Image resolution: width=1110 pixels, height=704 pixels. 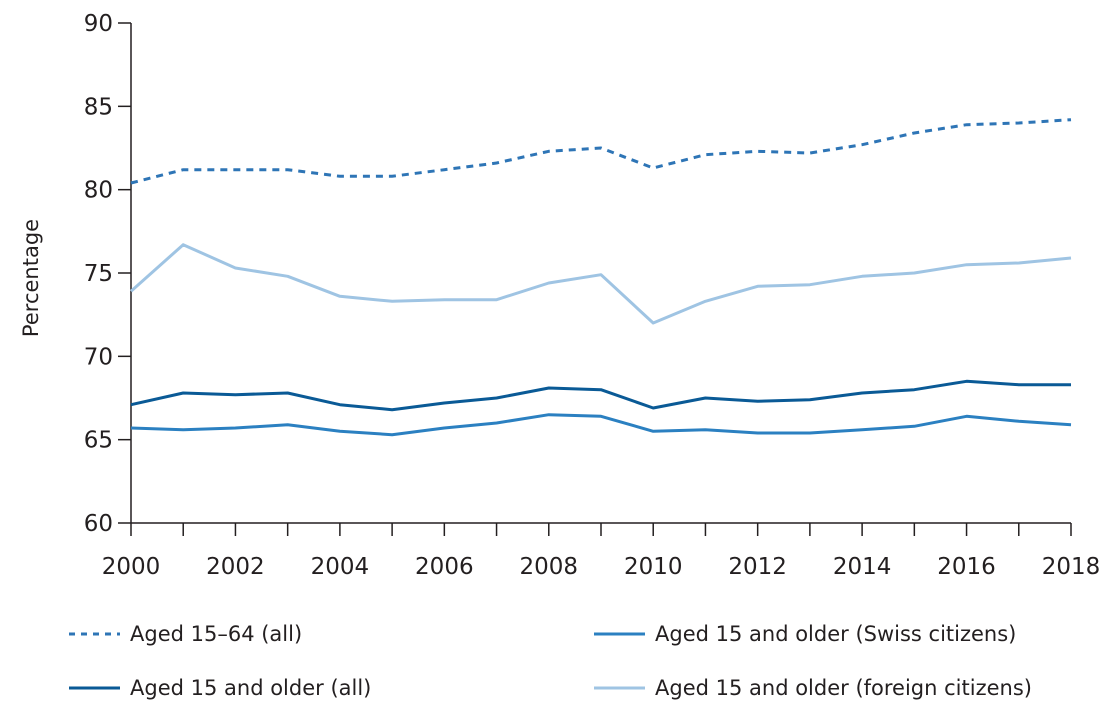 I want to click on y-tick-label: 90, so click(x=98, y=24).